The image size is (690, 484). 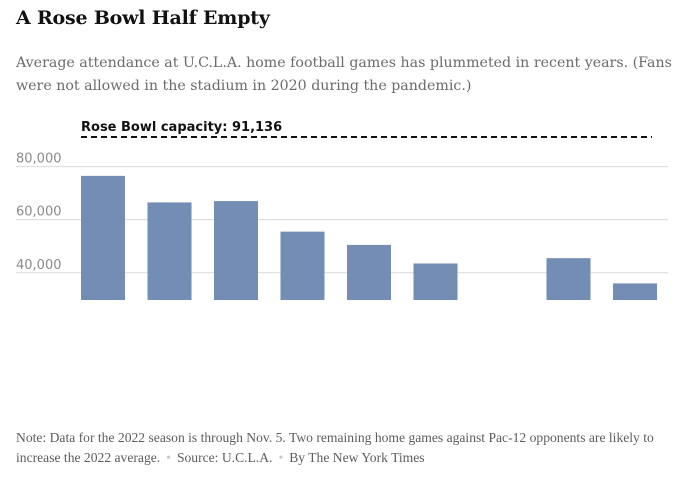 I want to click on capacity-label: Rose Bowl capacity: 91,136, so click(x=181, y=127).